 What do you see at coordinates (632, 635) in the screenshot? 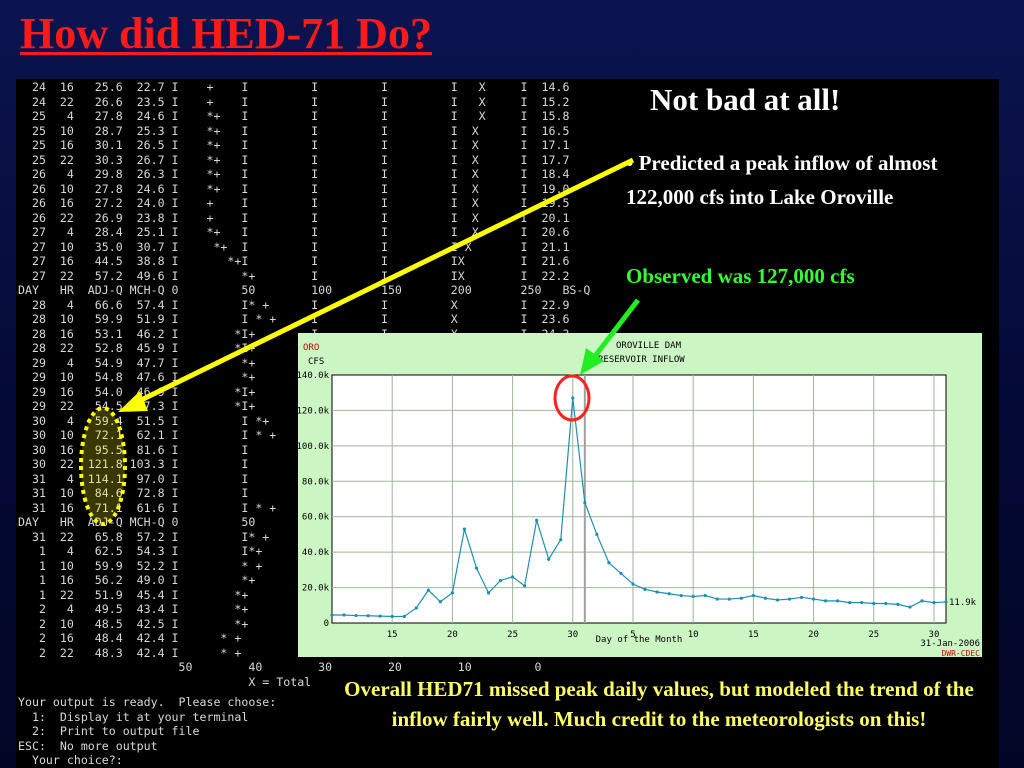
I see `x-tick-label: 5` at bounding box center [632, 635].